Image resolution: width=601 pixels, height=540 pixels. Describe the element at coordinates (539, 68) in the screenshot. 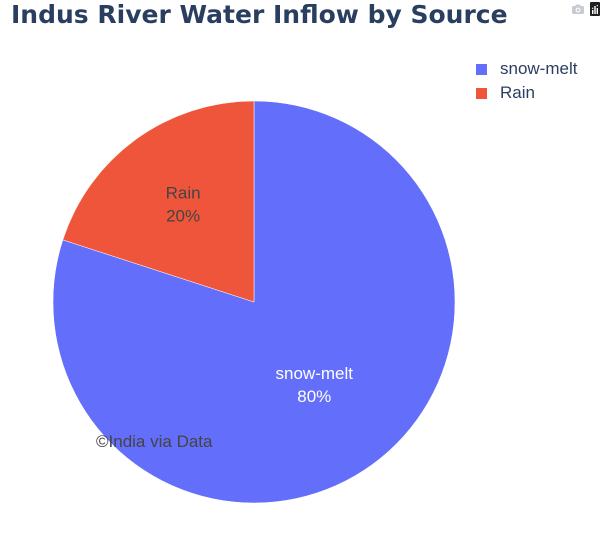

I see `legend-label-snow-melt: snow-melt` at that location.